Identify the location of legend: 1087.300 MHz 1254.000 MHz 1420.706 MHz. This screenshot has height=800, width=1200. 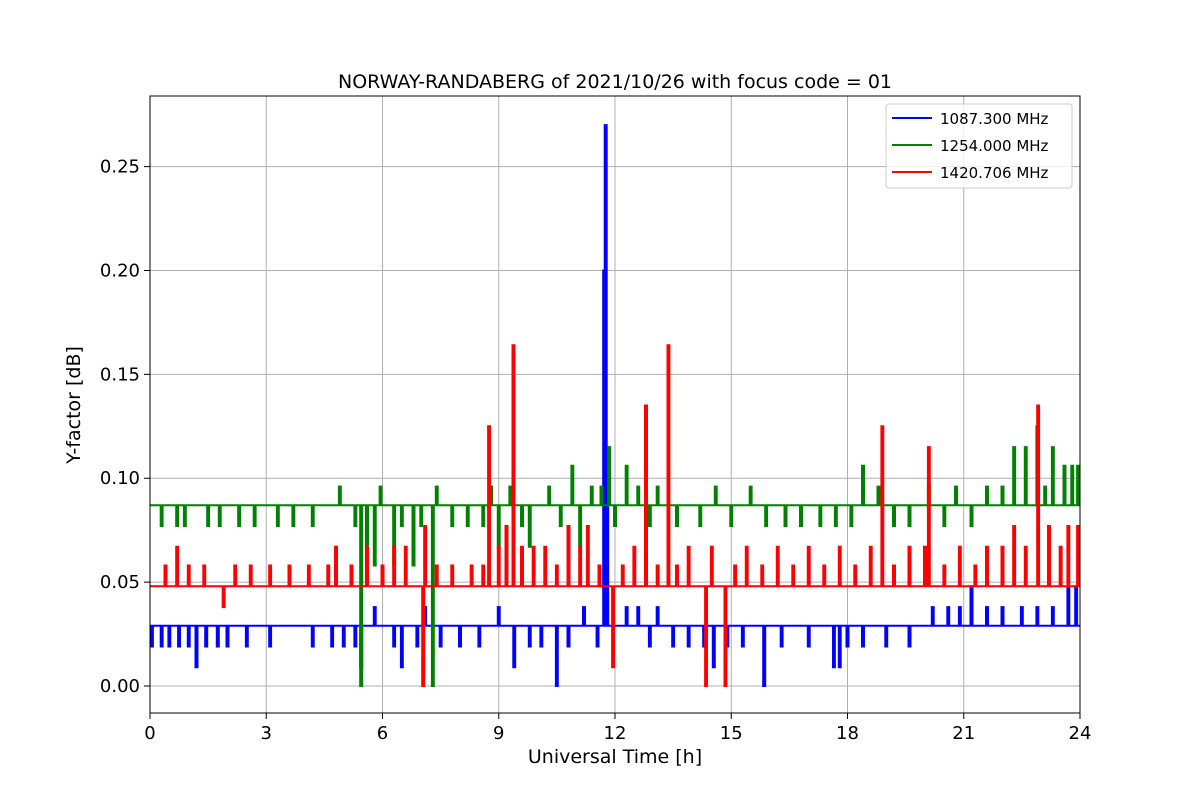
(979, 146).